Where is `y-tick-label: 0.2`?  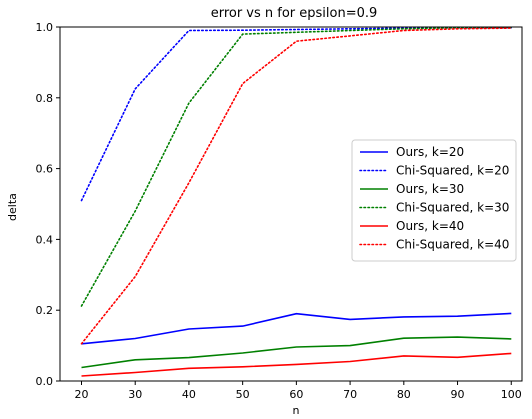 y-tick-label: 0.2 is located at coordinates (45, 310).